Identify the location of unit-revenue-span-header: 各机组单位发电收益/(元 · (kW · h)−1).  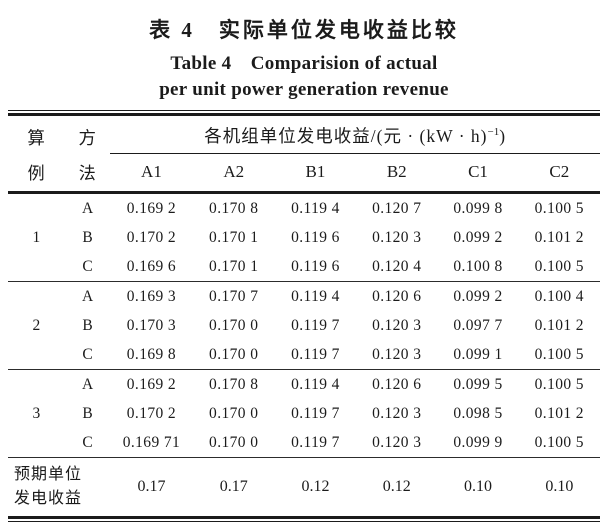
(355, 135).